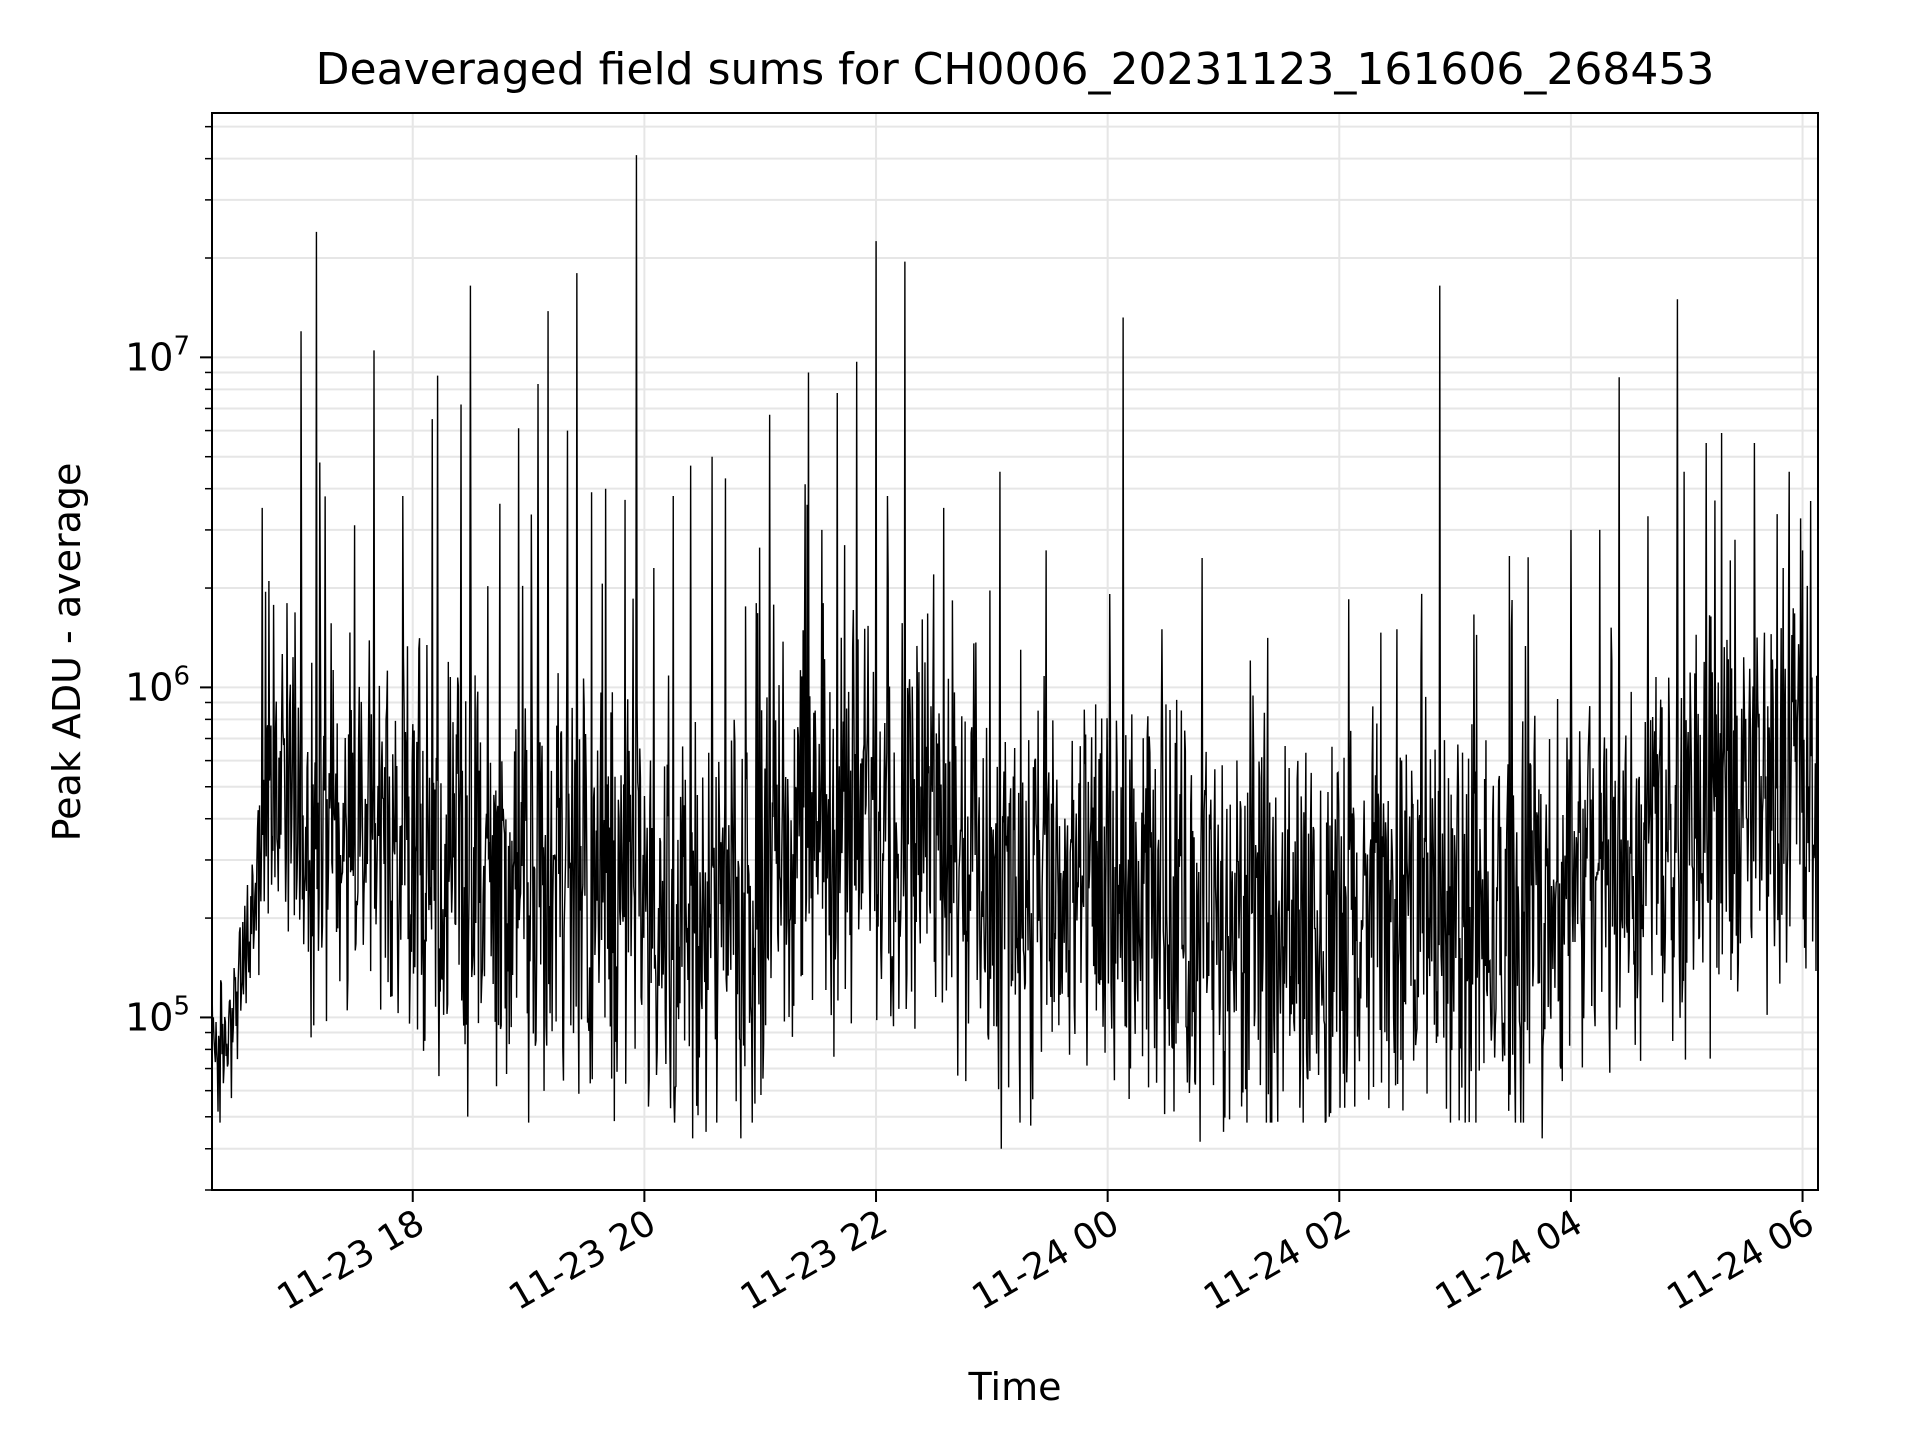  What do you see at coordinates (351, 1260) in the screenshot?
I see `x-tick-label: 11-23 18` at bounding box center [351, 1260].